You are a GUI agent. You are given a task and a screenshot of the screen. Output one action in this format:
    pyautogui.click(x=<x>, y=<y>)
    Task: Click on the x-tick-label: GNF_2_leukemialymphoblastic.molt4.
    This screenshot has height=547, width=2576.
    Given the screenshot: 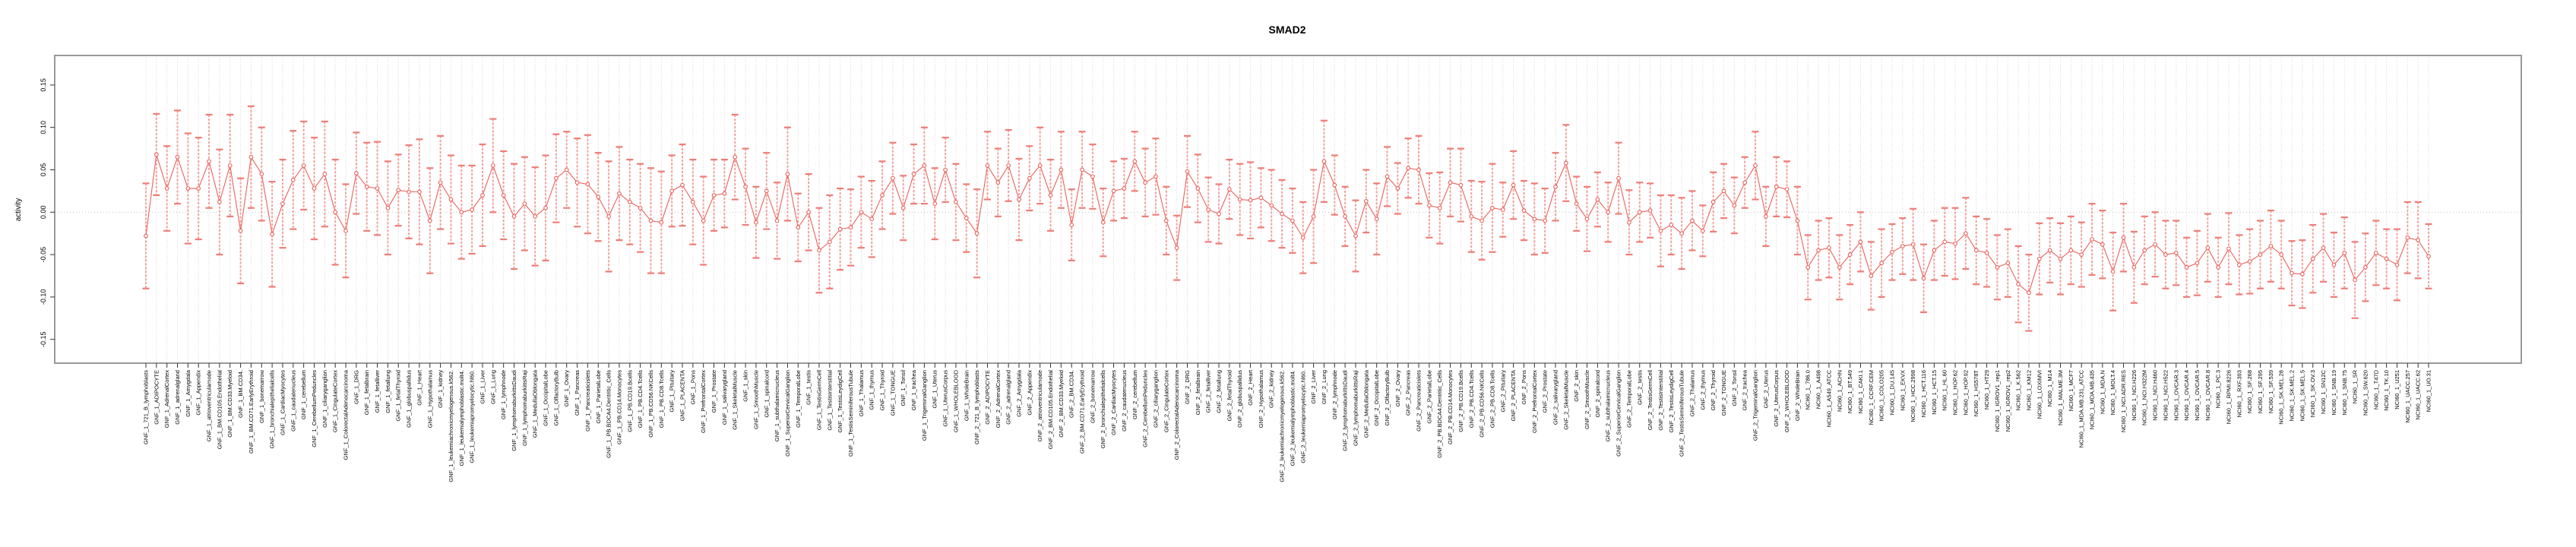 What is the action you would take?
    pyautogui.click(x=1292, y=418)
    